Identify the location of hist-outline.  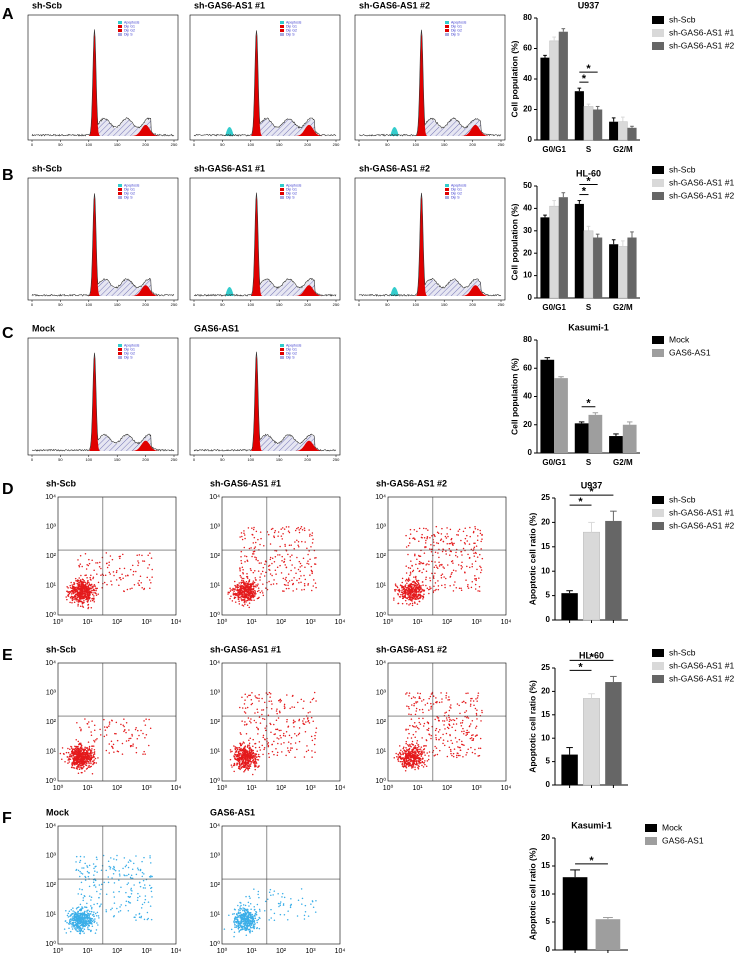
(265, 244).